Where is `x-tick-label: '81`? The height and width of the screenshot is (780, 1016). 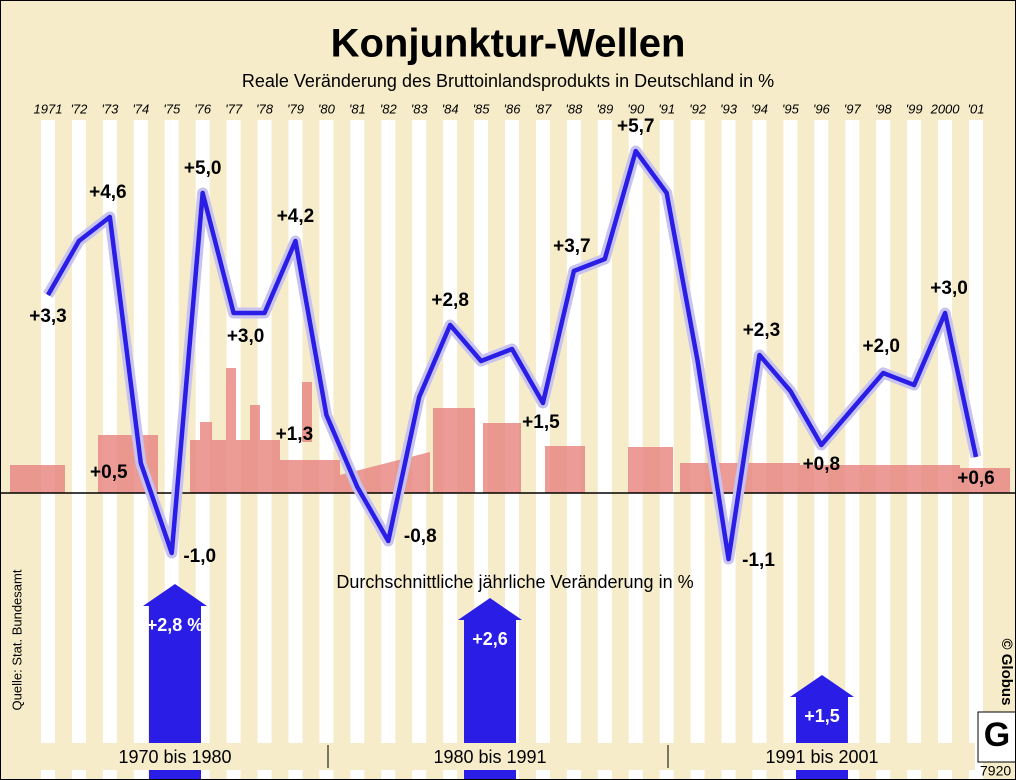 x-tick-label: '81 is located at coordinates (357, 108).